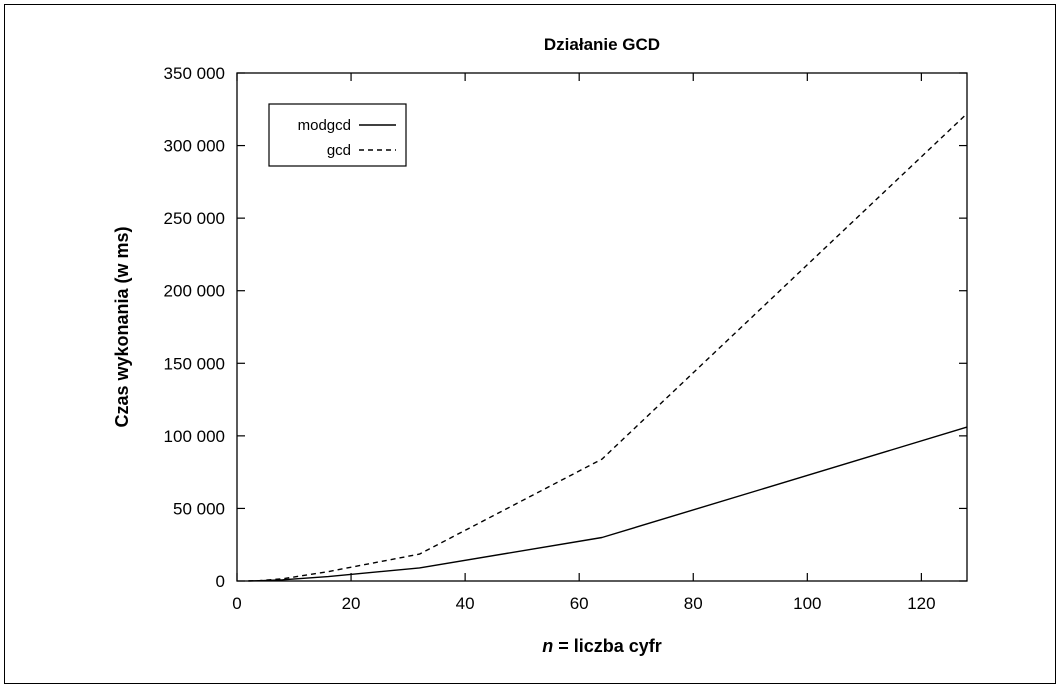 The height and width of the screenshot is (684, 1062). What do you see at coordinates (607, 646) in the screenshot?
I see `x-axis-label-text: = liczba cyfr` at bounding box center [607, 646].